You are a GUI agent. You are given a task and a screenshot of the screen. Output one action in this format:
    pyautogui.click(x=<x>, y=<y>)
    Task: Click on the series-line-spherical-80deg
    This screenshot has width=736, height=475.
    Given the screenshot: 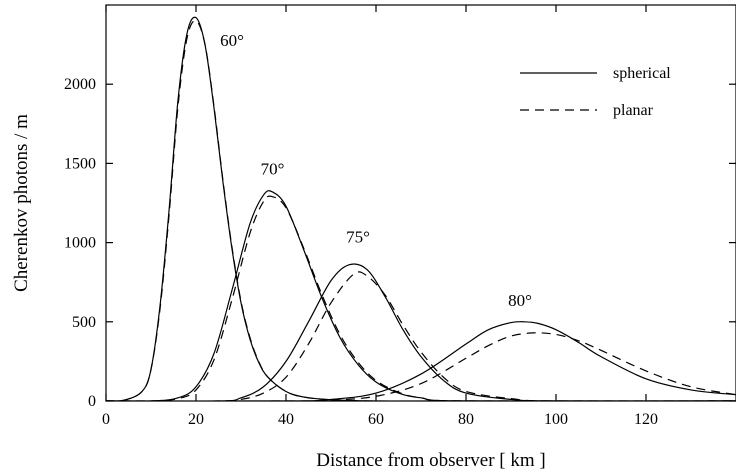 What is the action you would take?
    pyautogui.click(x=421, y=361)
    